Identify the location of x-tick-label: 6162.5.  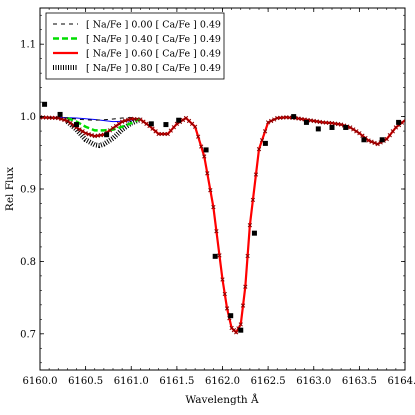
(268, 381).